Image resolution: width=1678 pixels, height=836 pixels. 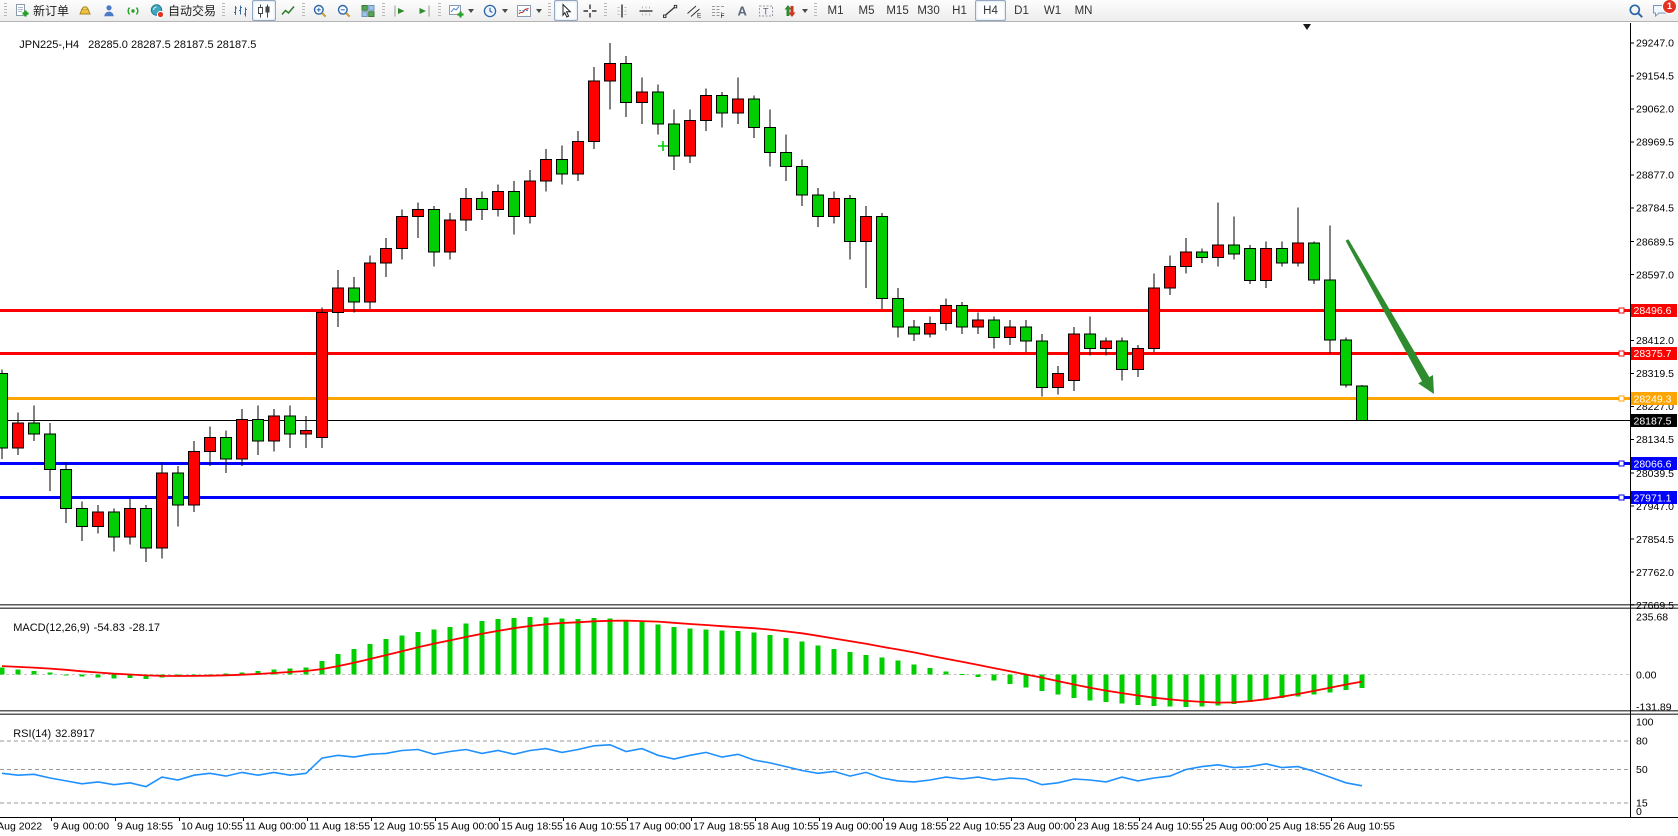 I want to click on fibonacci-button: F, so click(x=718, y=10).